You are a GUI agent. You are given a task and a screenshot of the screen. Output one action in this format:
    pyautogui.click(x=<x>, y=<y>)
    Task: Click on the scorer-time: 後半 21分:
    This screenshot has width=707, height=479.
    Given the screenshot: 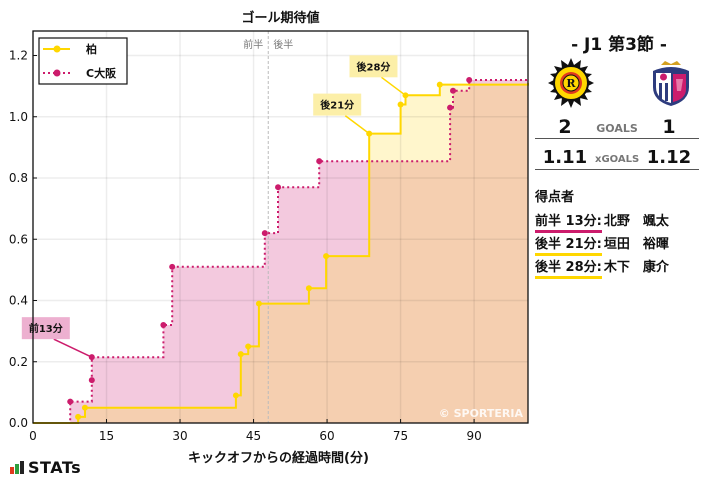 What is the action you would take?
    pyautogui.click(x=568, y=244)
    